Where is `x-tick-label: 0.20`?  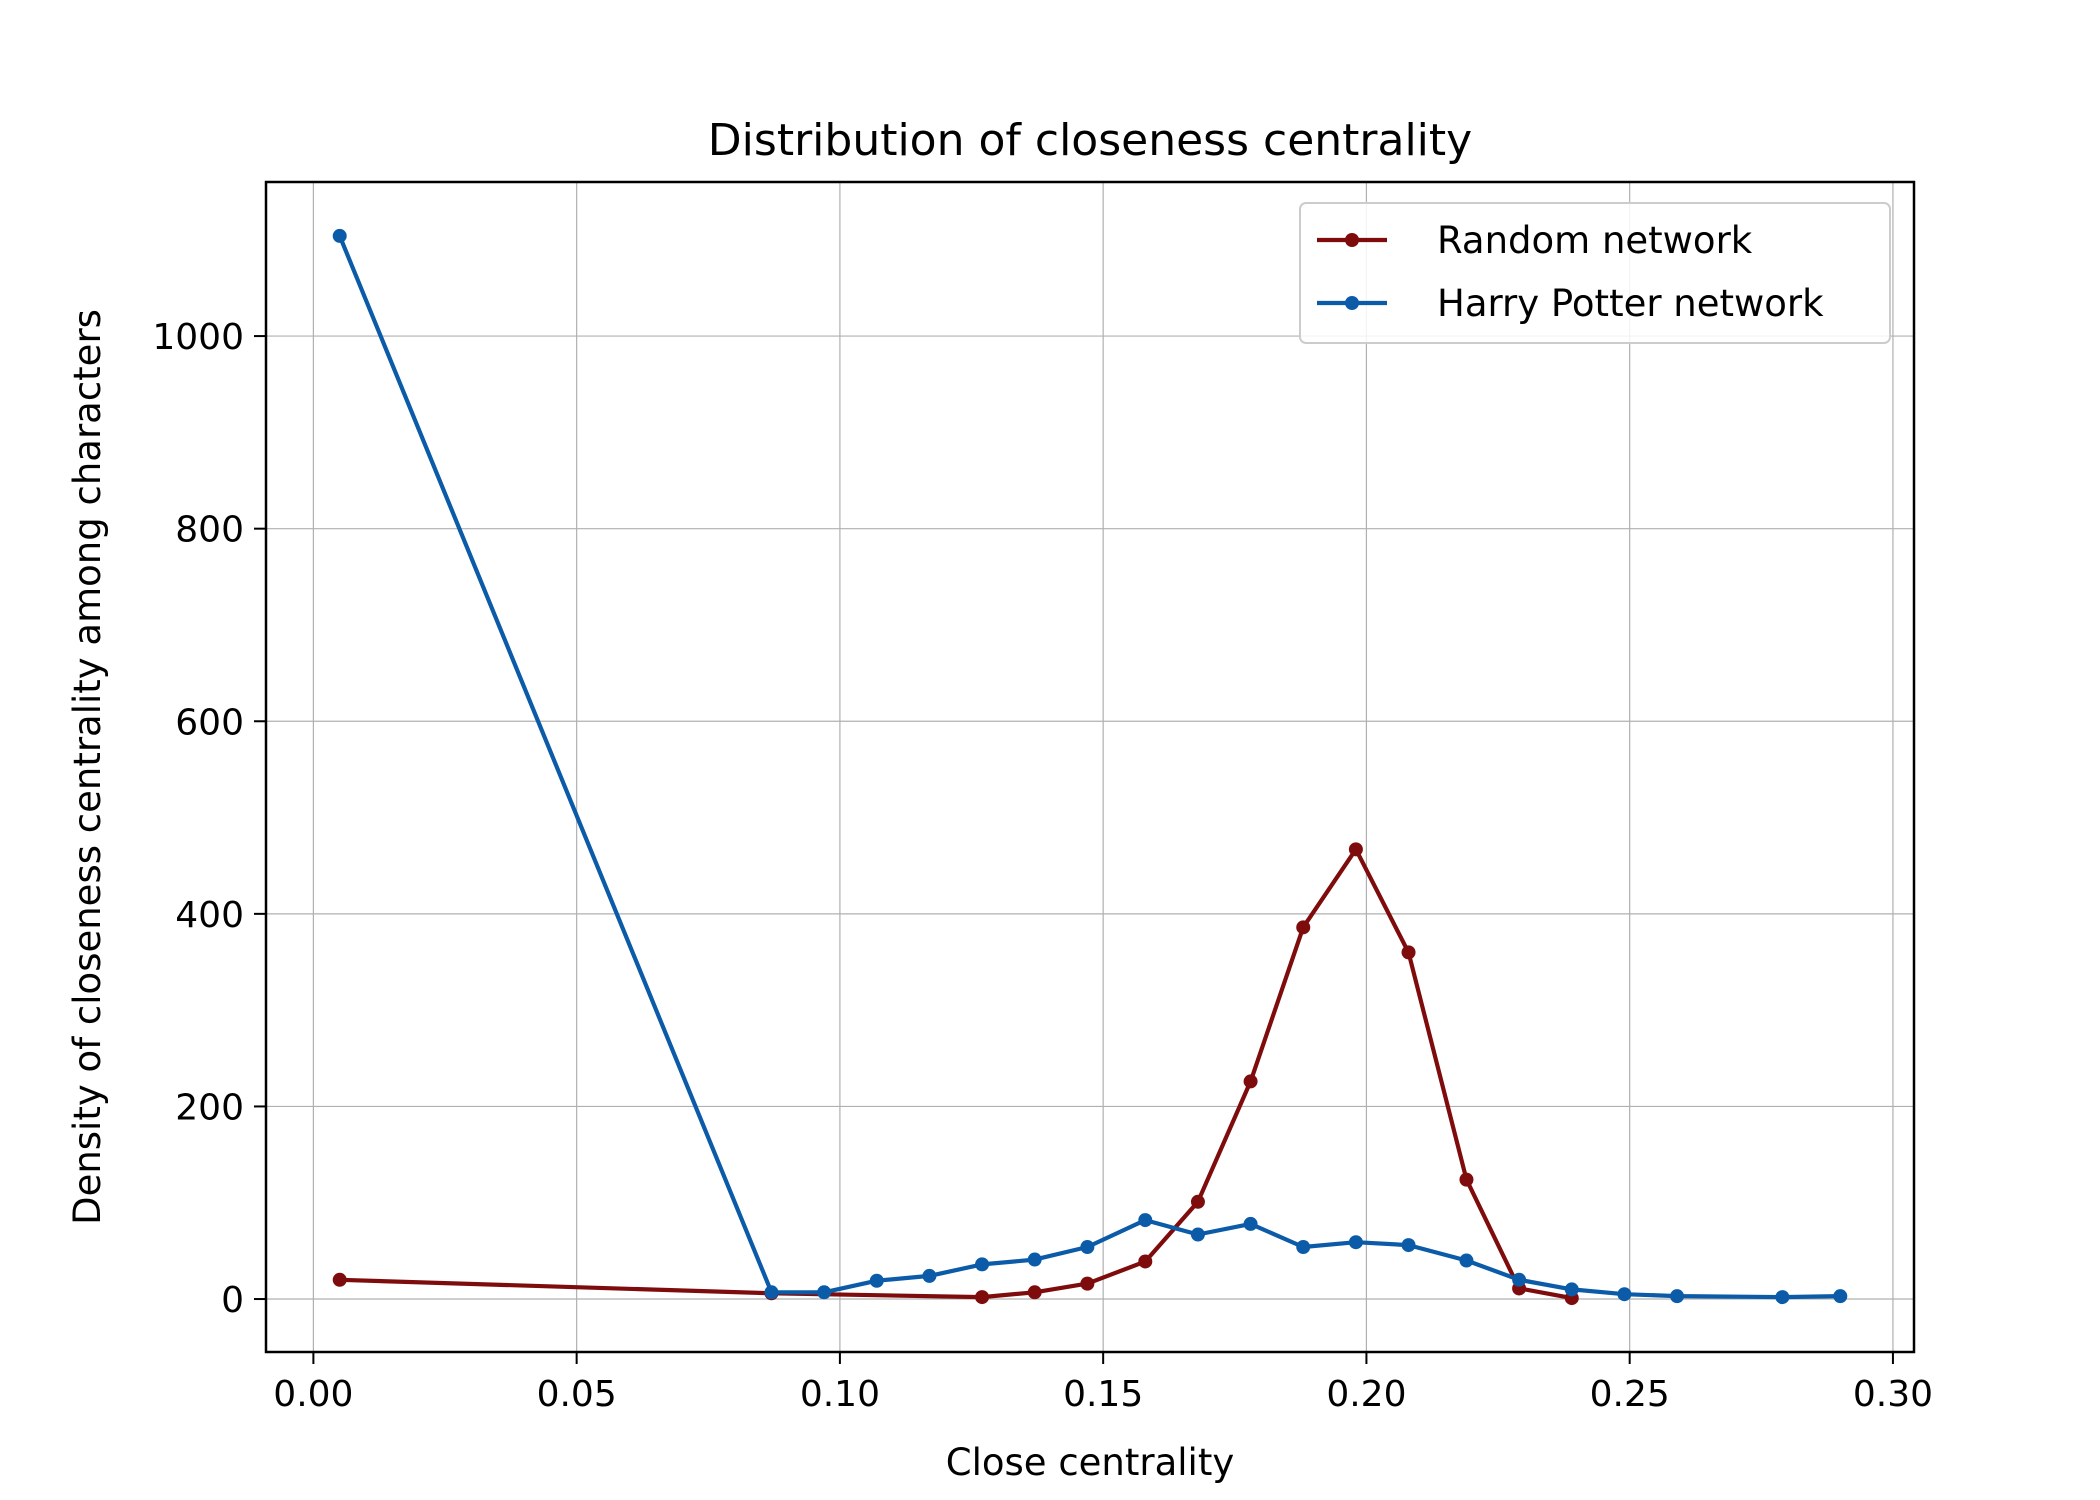
x-tick-label: 0.20 is located at coordinates (1366, 1394).